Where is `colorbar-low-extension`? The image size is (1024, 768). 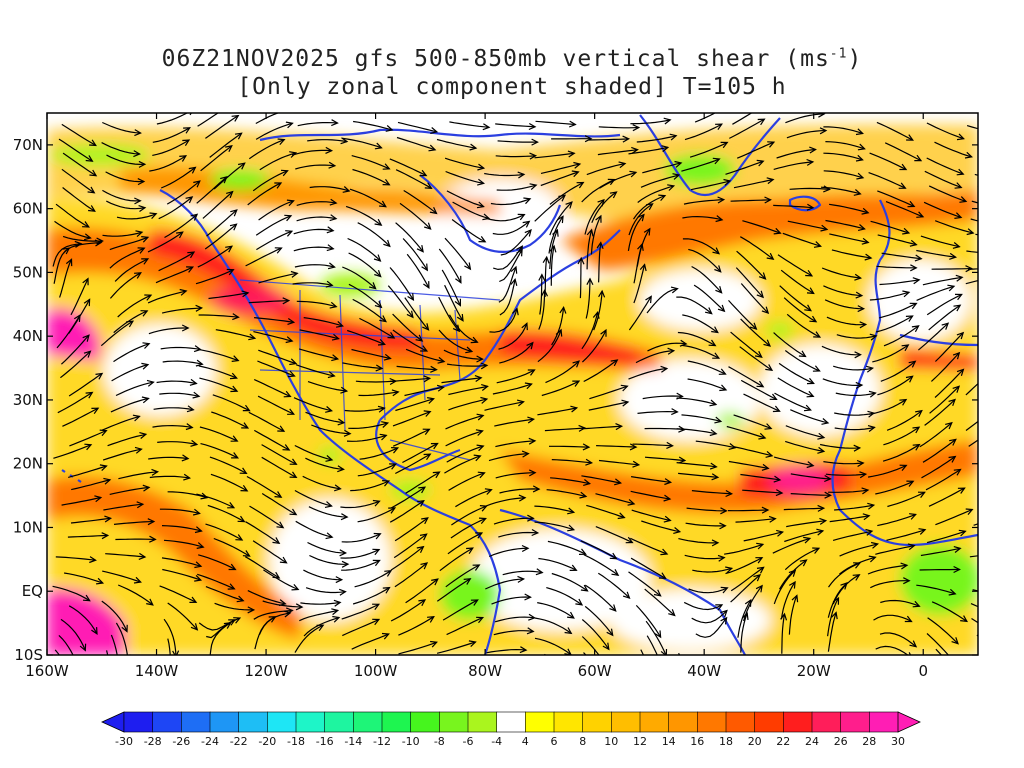 colorbar-low-extension is located at coordinates (113, 722).